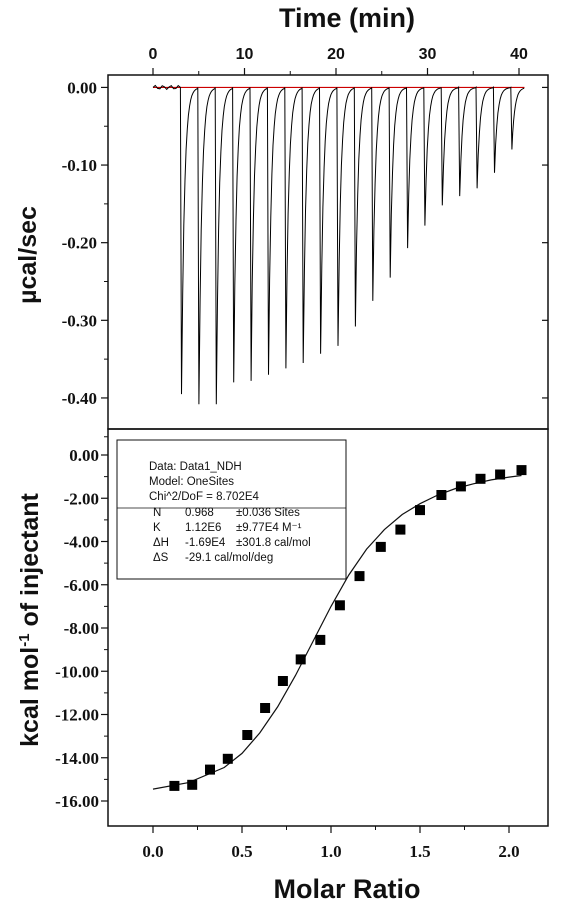 The height and width of the screenshot is (908, 566). What do you see at coordinates (30, 697) in the screenshot?
I see `ylabel-main: kcal mol` at bounding box center [30, 697].